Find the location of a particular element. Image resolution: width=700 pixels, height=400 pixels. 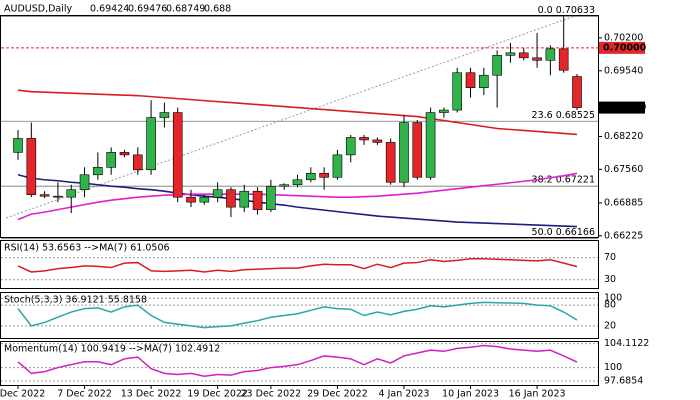

y-tick-label: 0.69540 is located at coordinates (623, 70).